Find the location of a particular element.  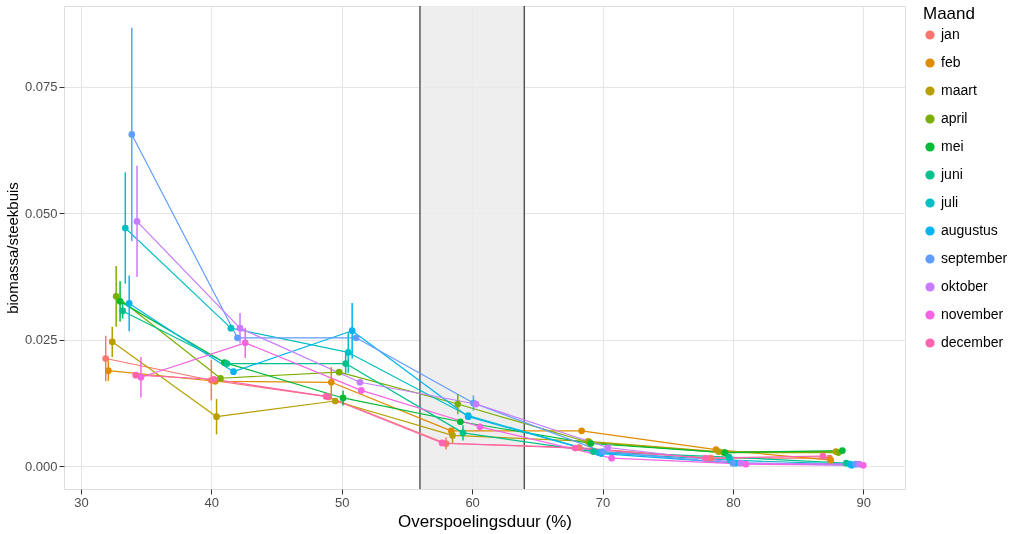

legend-title: Maand is located at coordinates (949, 13).